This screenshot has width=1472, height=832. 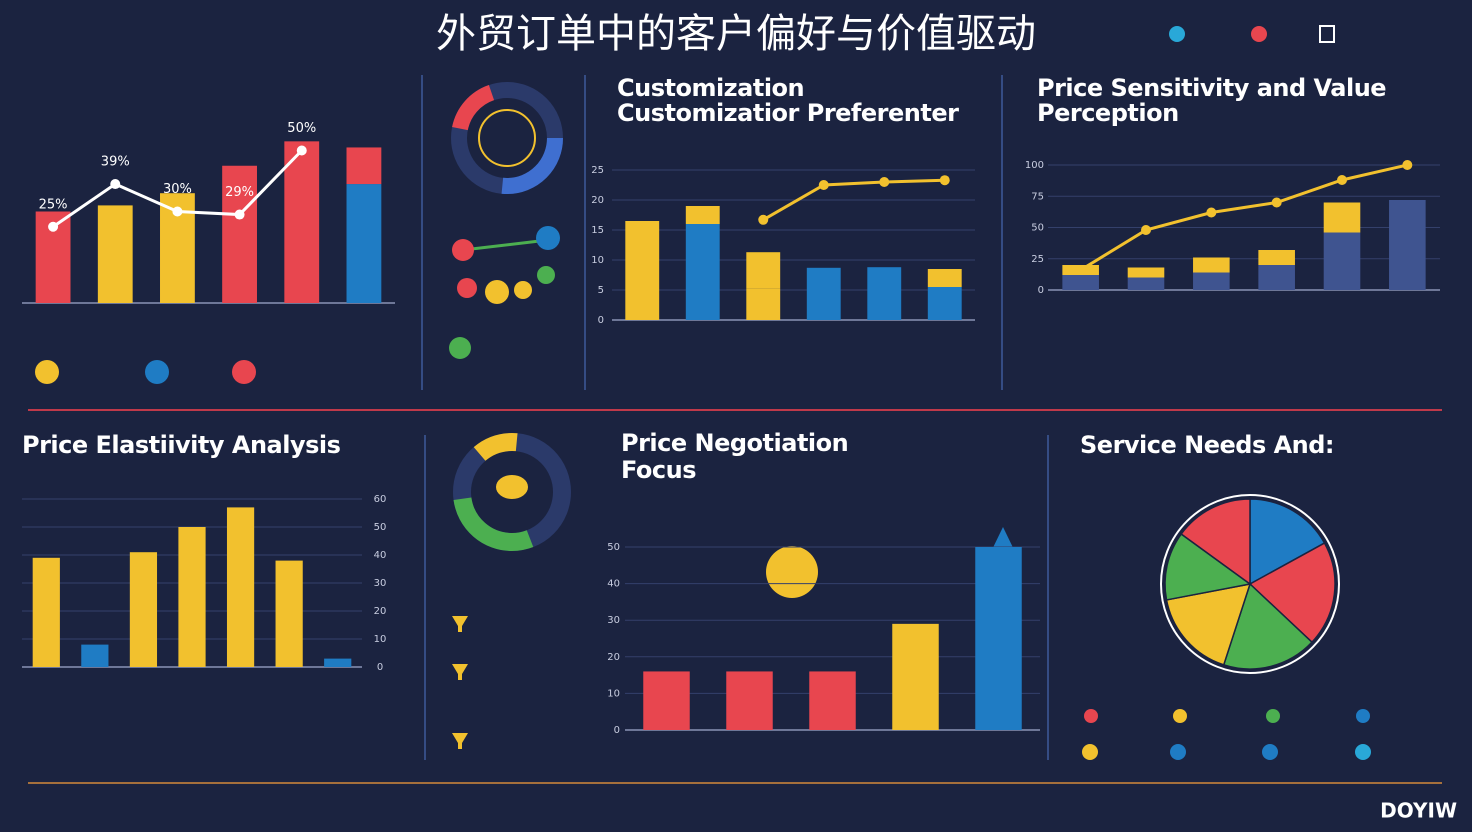 I want to click on brand: DOYIW, so click(x=1418, y=811).